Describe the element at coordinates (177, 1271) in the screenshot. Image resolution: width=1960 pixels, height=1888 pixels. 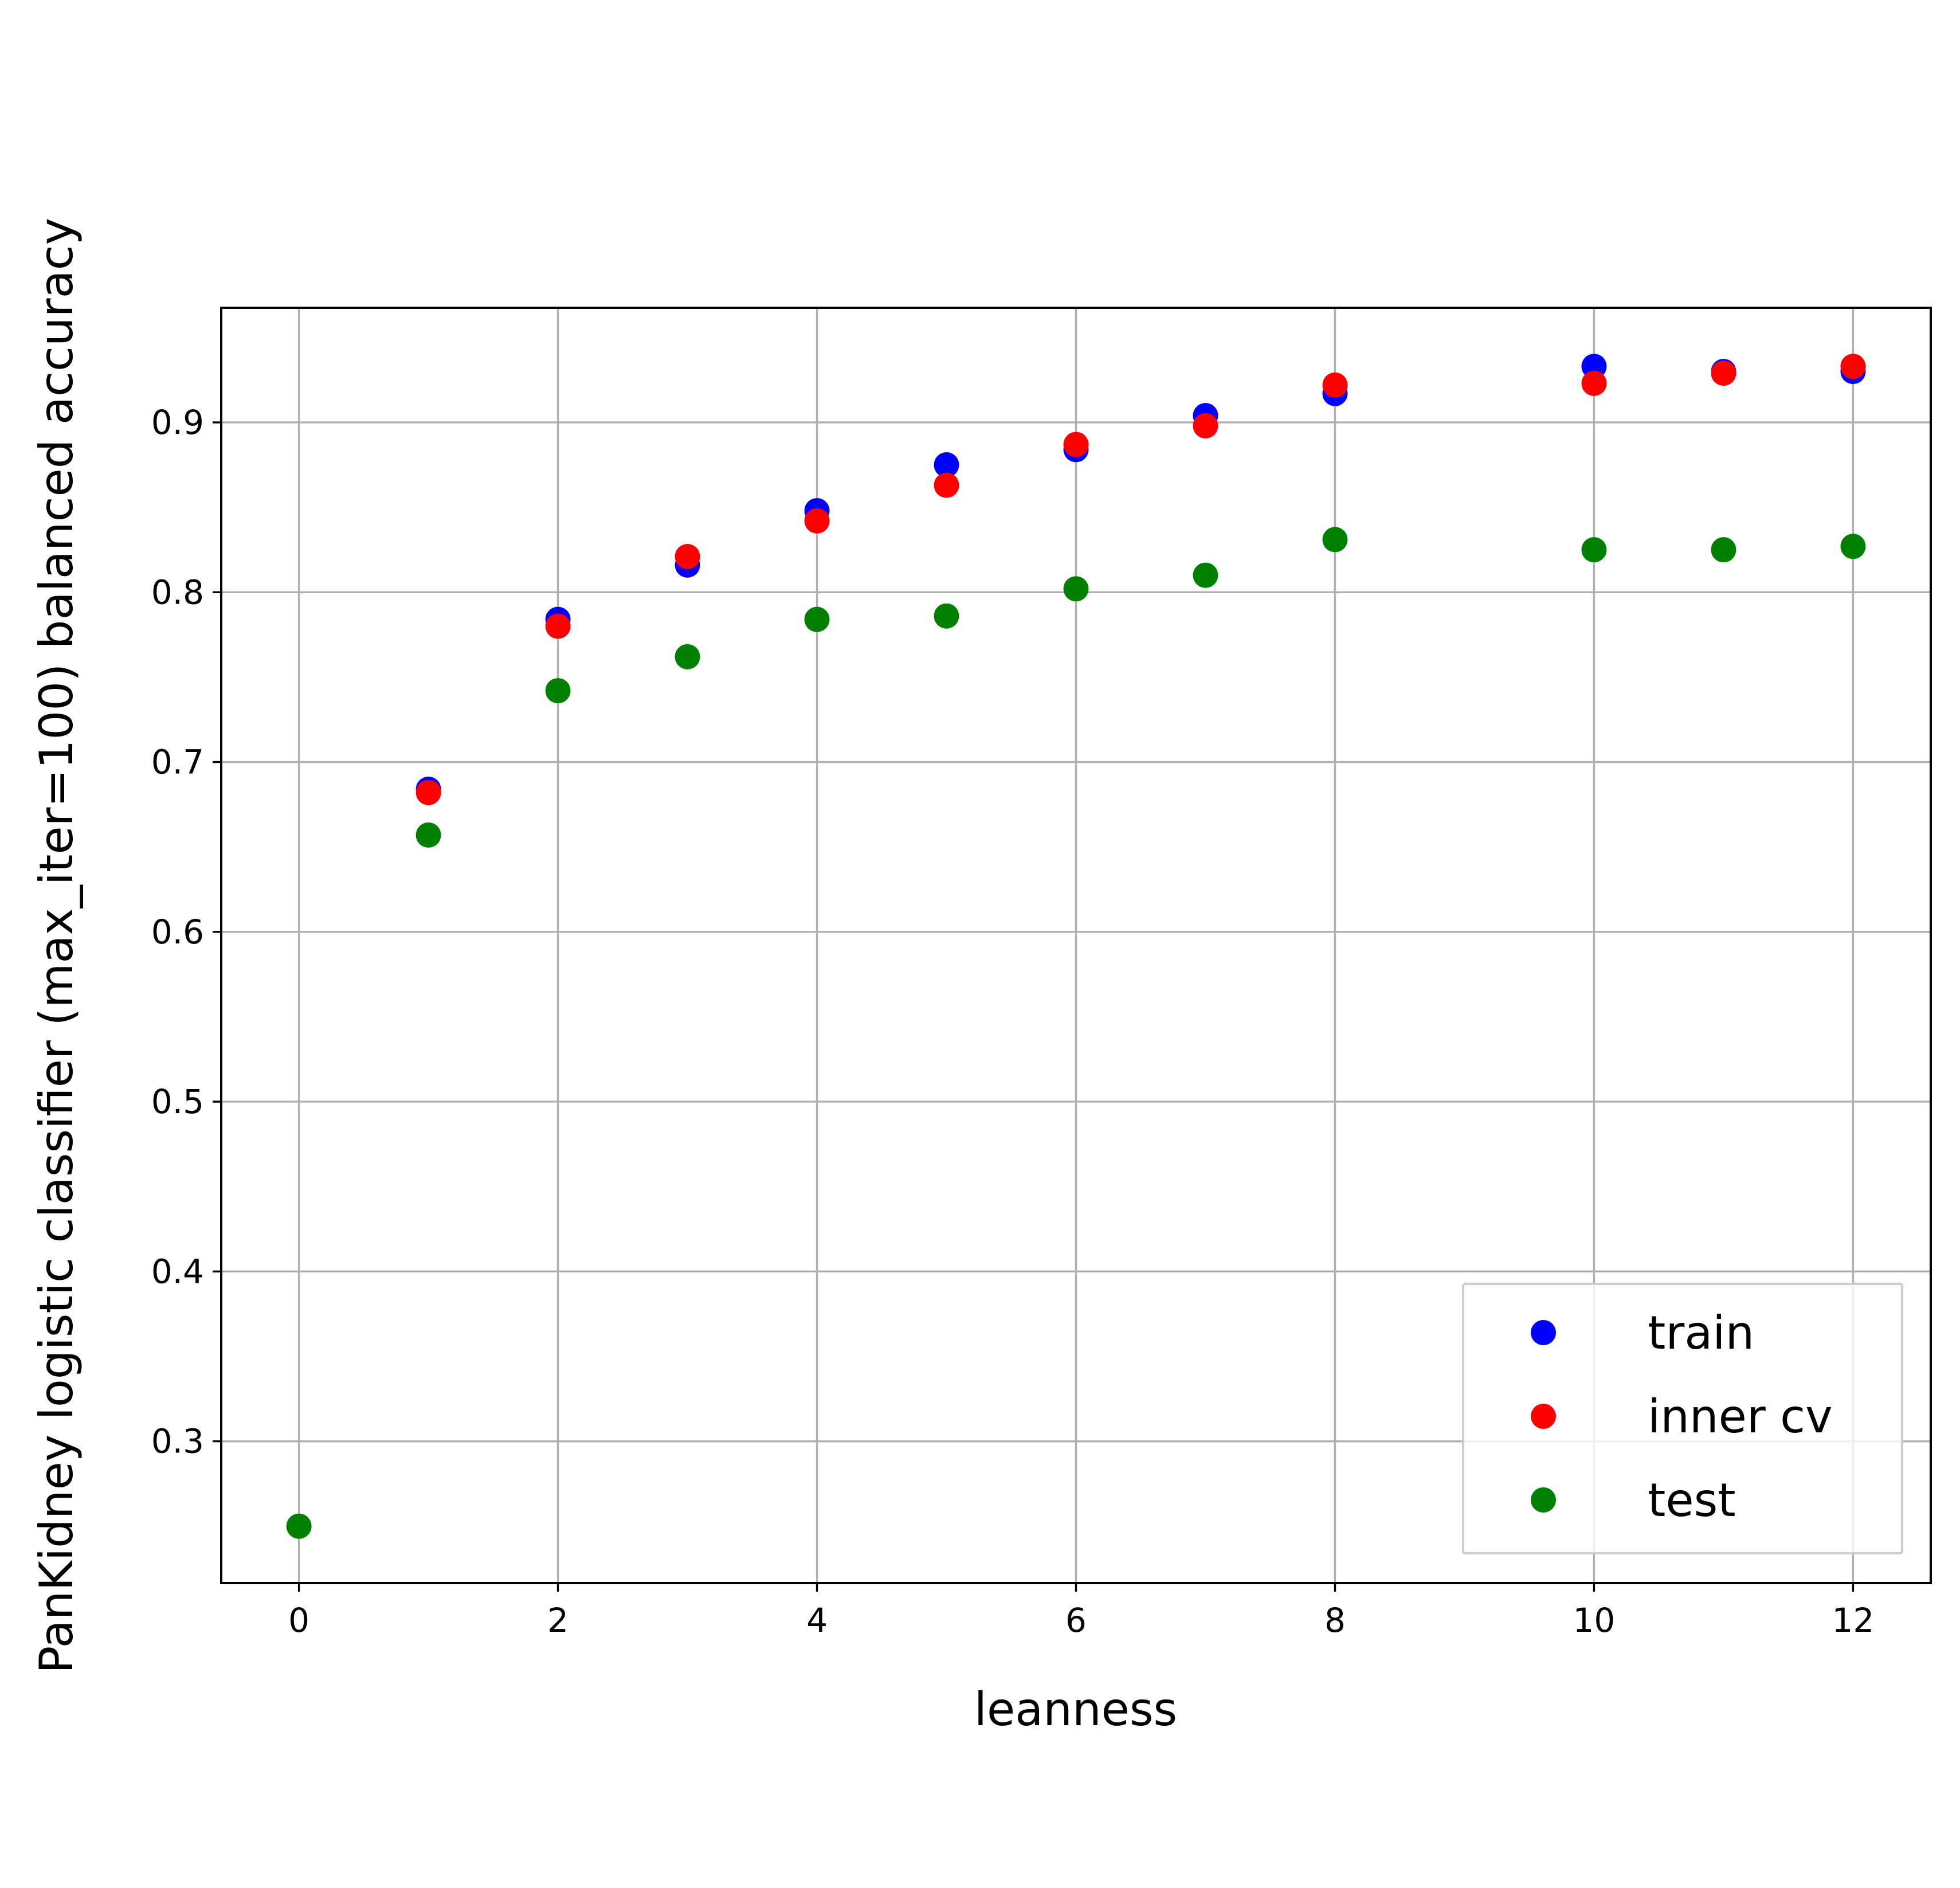
I see `y-tick-label: 0.4` at that location.